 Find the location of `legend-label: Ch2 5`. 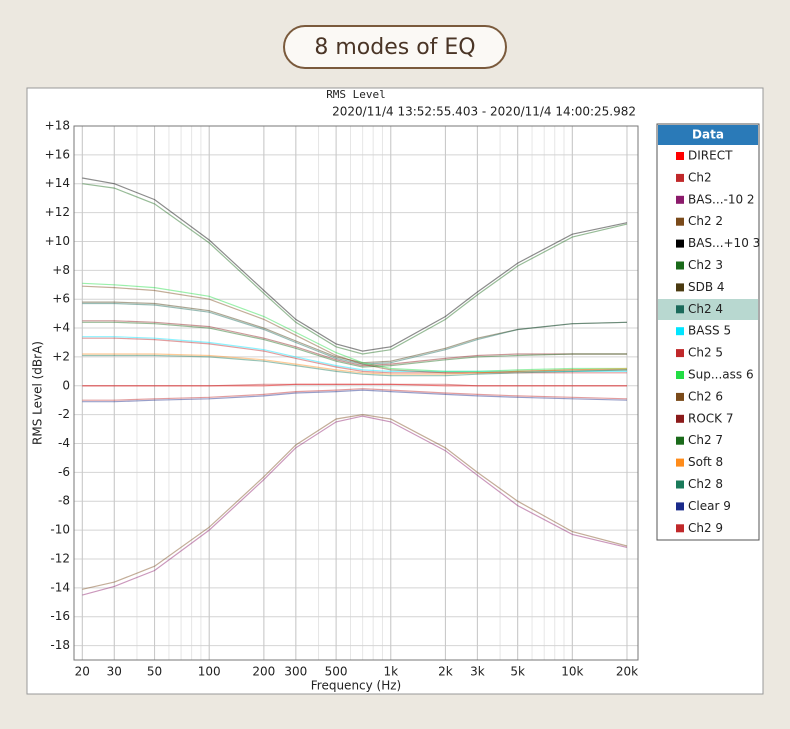

legend-label: Ch2 5 is located at coordinates (705, 353).